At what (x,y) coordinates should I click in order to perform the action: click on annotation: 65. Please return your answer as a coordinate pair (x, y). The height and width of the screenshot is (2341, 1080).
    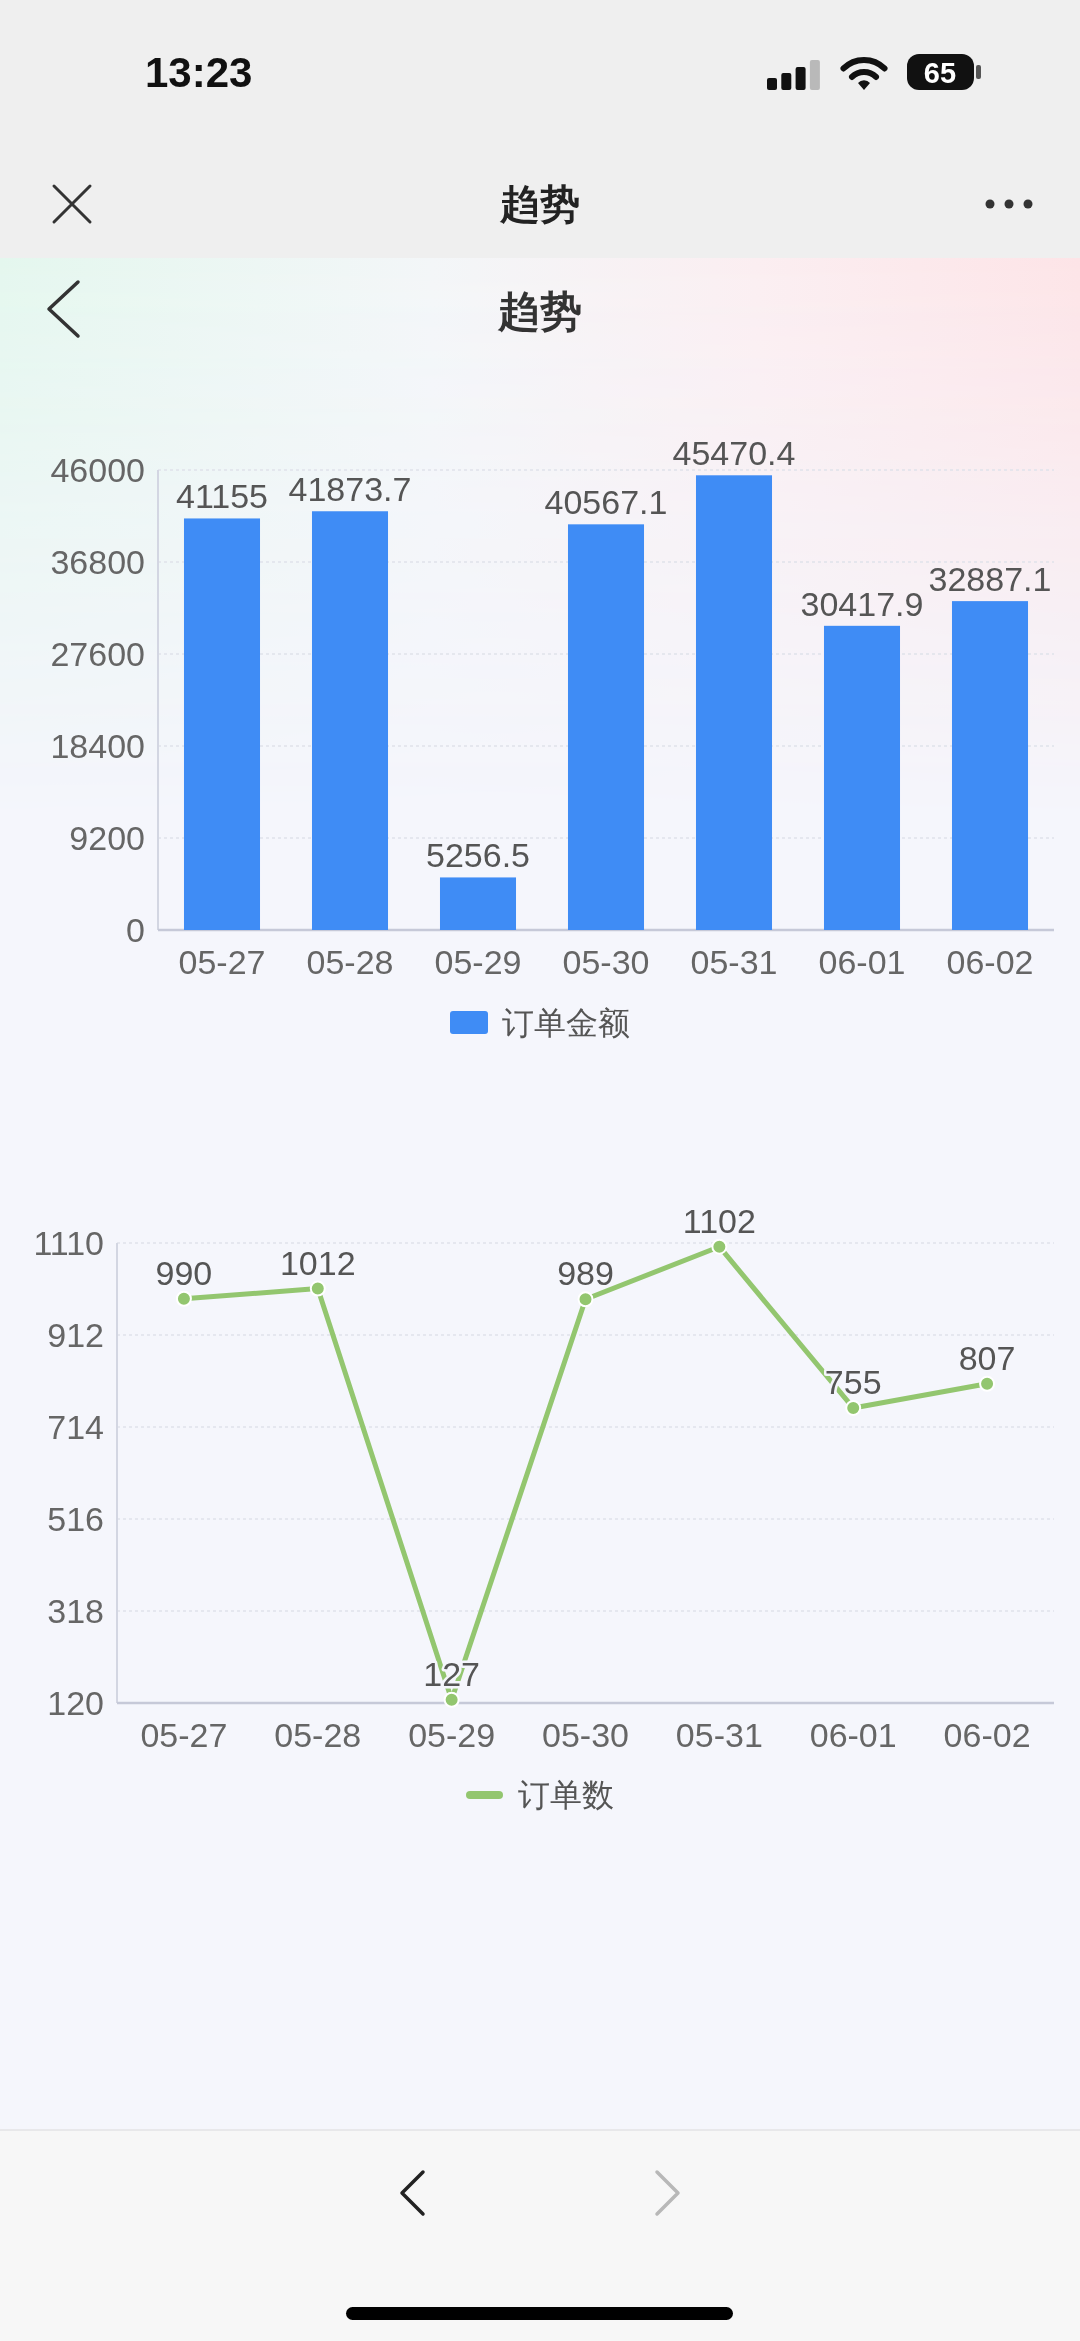
    Looking at the image, I should click on (940, 73).